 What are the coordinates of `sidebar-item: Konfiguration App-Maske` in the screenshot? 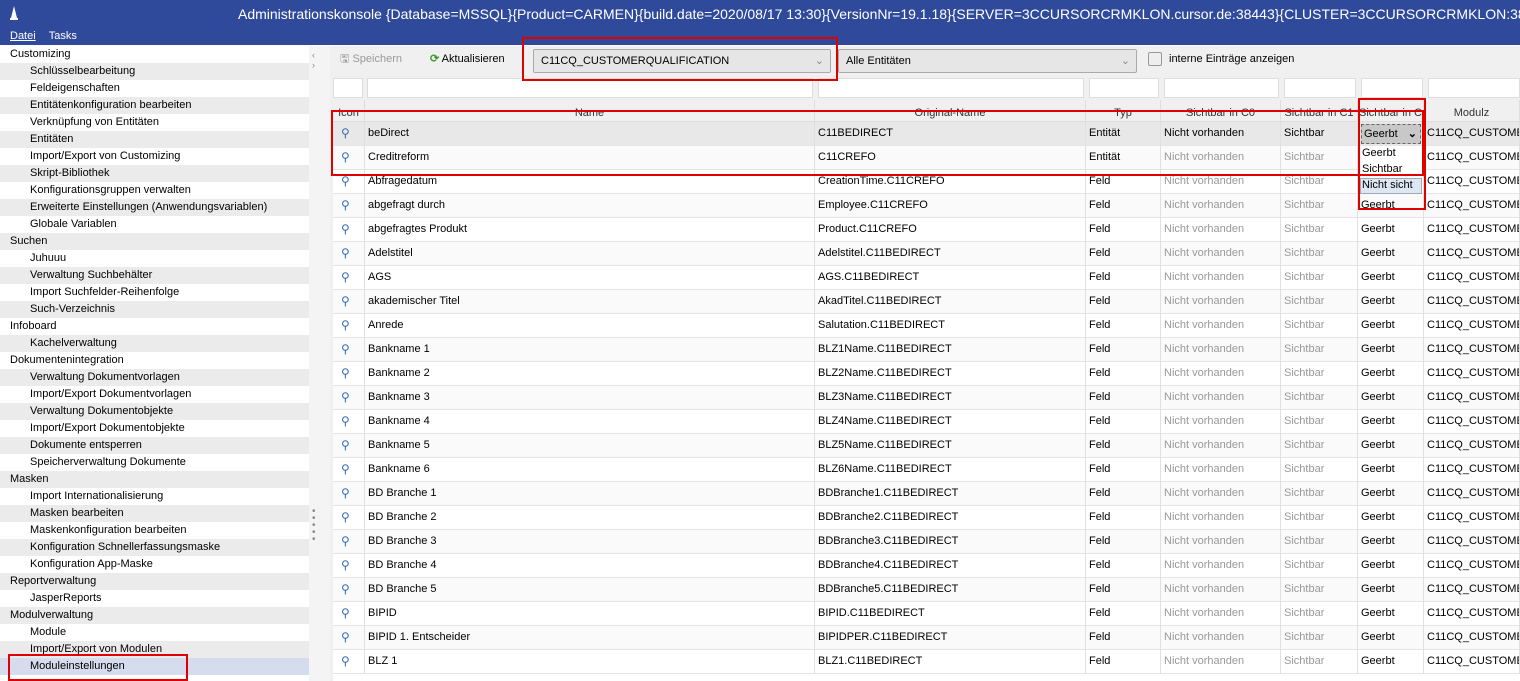 It's located at (91, 564).